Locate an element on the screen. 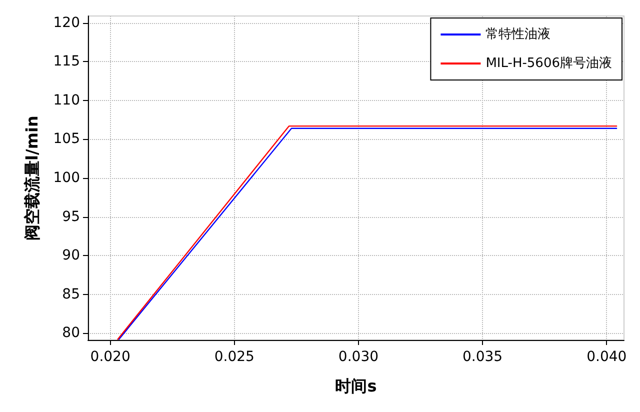 This screenshot has height=412, width=640. y-tick-label: 80 is located at coordinates (71, 333).